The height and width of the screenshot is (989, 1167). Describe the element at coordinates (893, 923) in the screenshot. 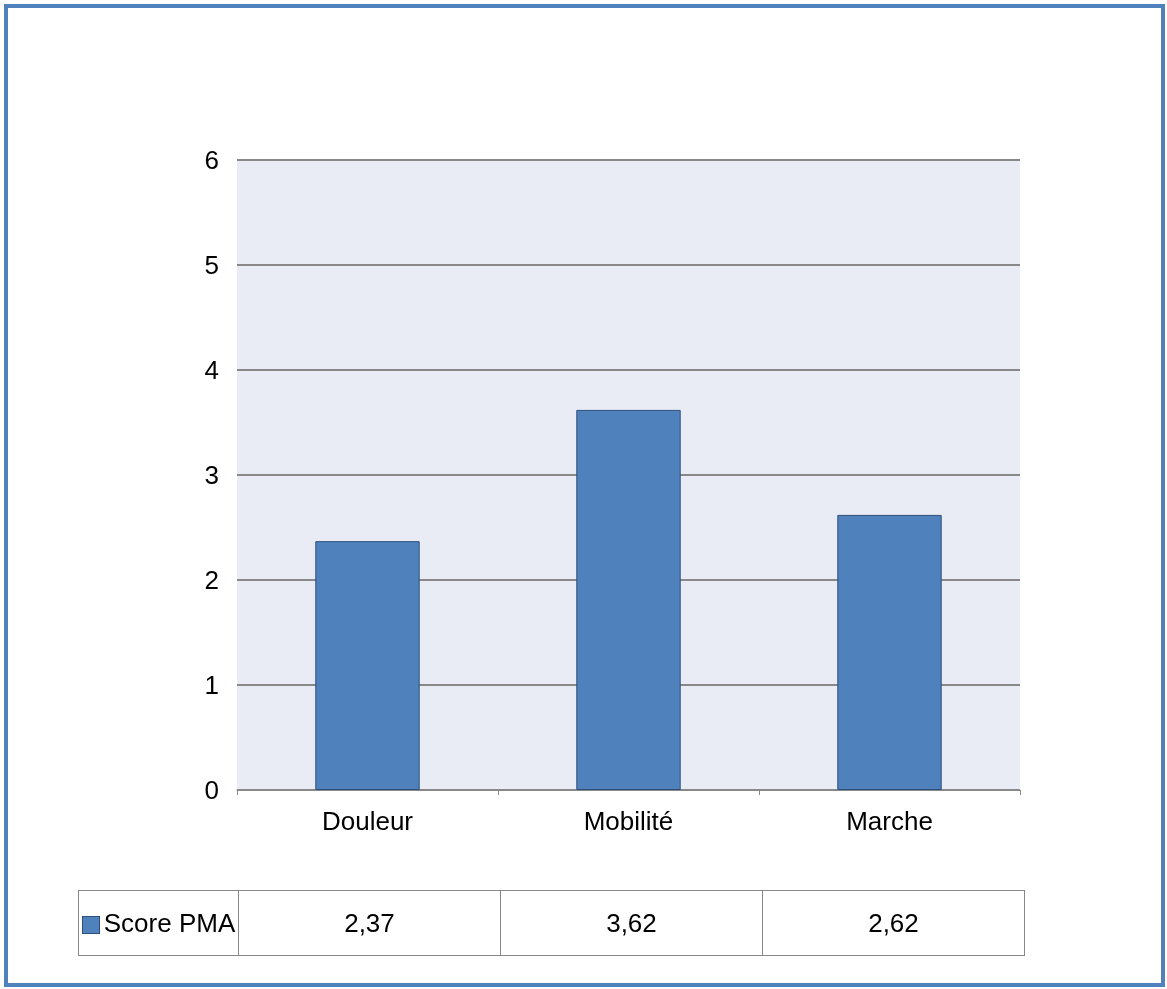

I see `data-label: 2,62` at that location.